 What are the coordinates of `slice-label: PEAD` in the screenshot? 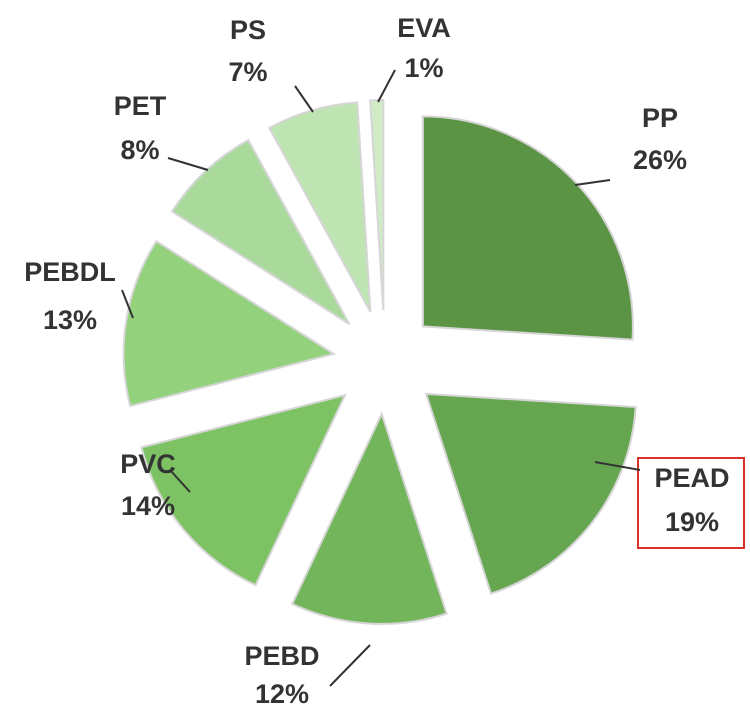 It's located at (691, 478).